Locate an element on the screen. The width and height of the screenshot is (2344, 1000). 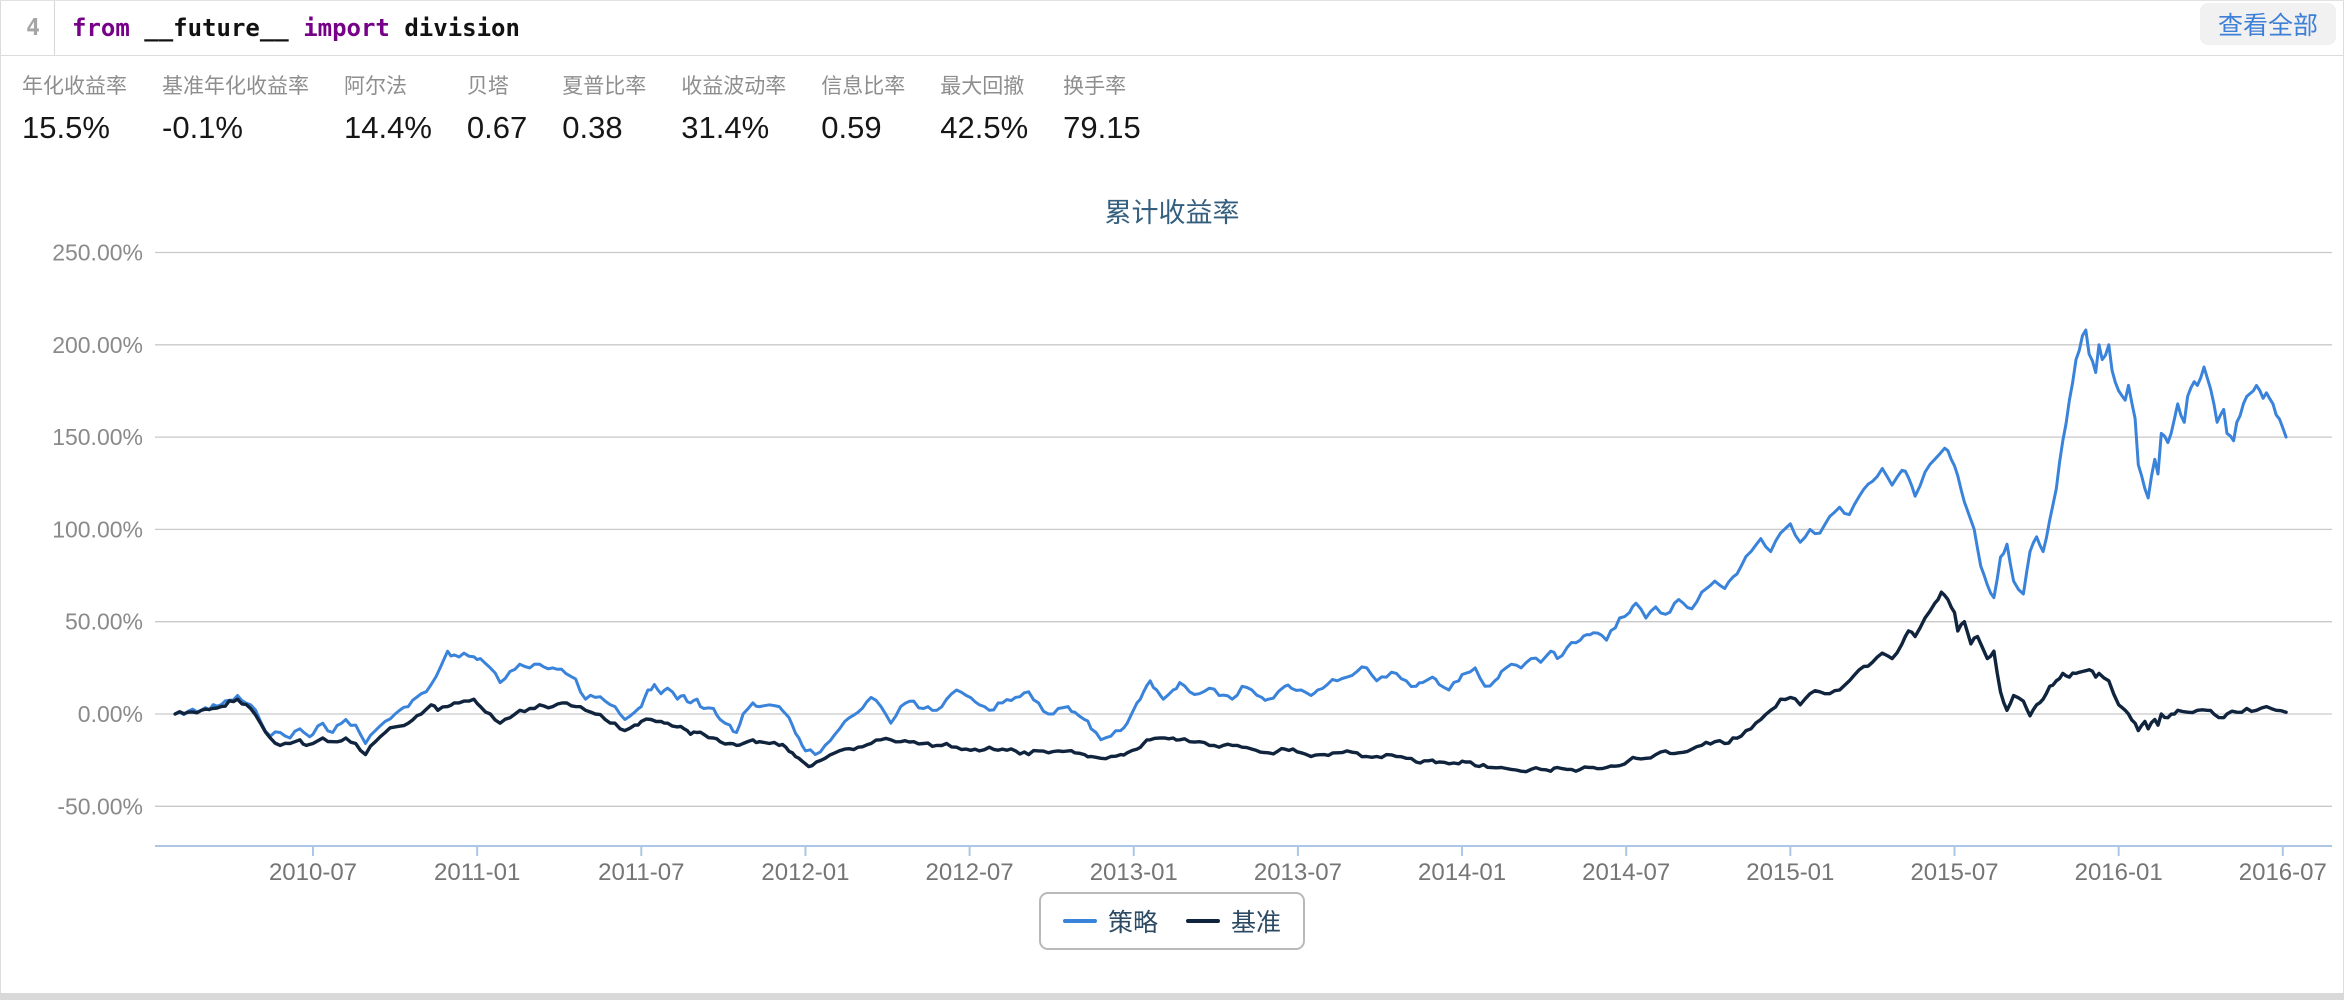
legend-item-strategy: 策略 is located at coordinates (1110, 921).